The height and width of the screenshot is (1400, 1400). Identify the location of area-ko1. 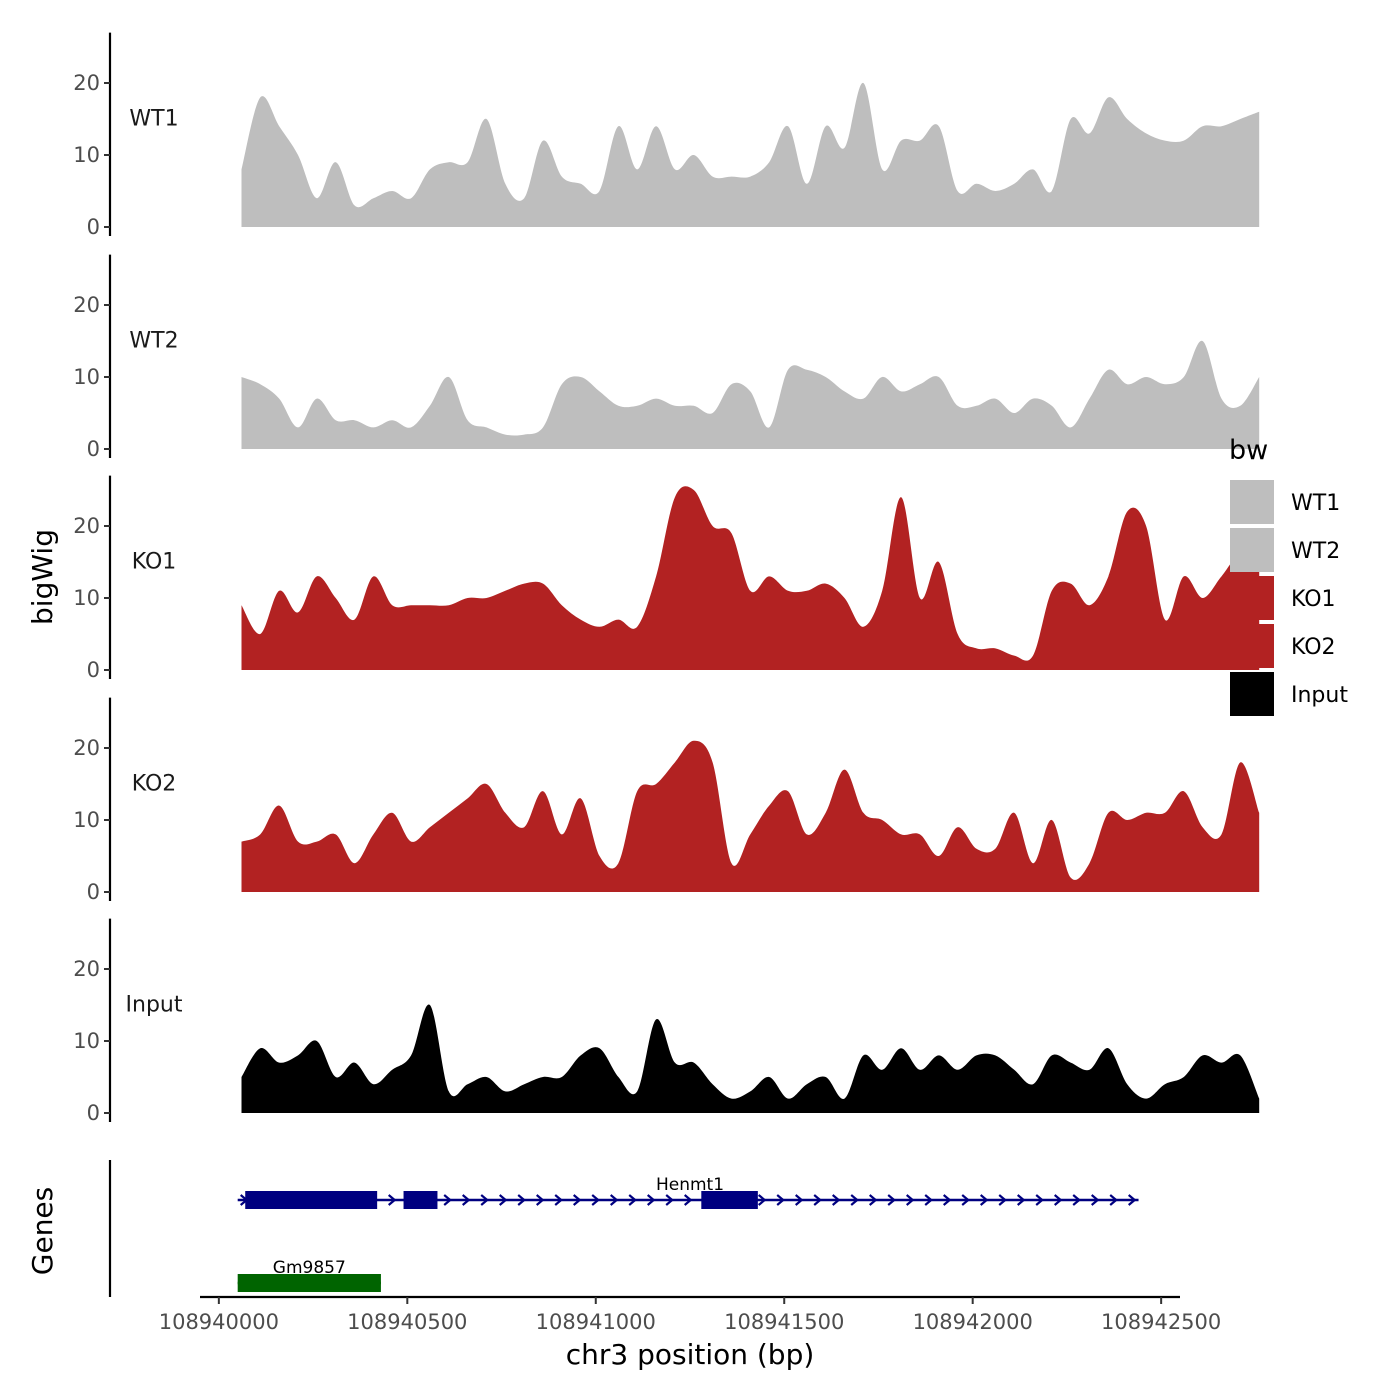
(750, 578).